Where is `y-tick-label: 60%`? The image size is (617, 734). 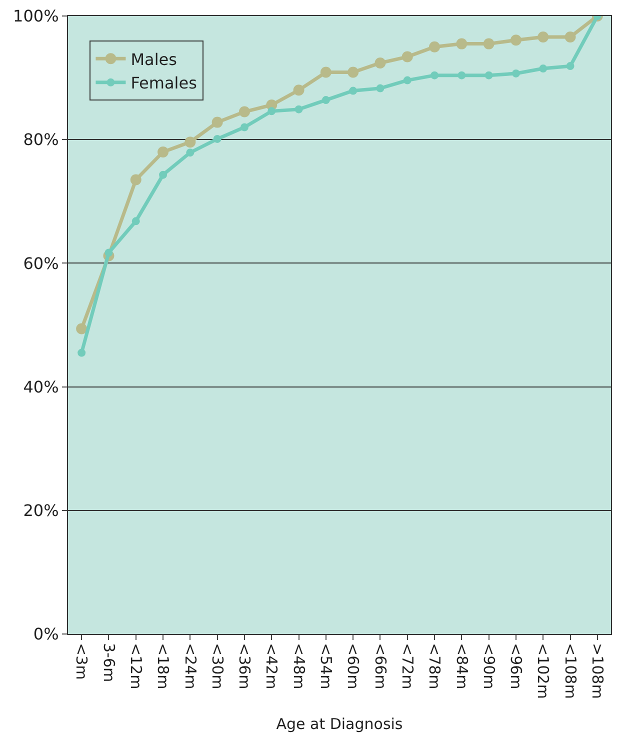 y-tick-label: 60% is located at coordinates (41, 263).